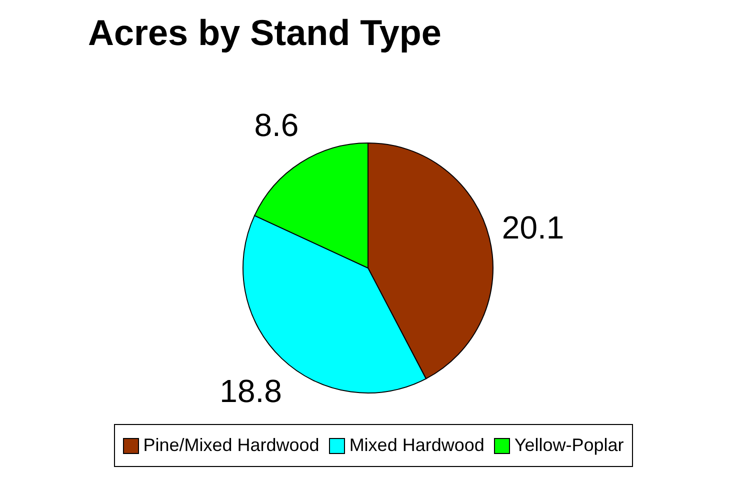 This screenshot has height=485, width=747. Describe the element at coordinates (569, 445) in the screenshot. I see `legend-label: Yellow-Poplar` at that location.